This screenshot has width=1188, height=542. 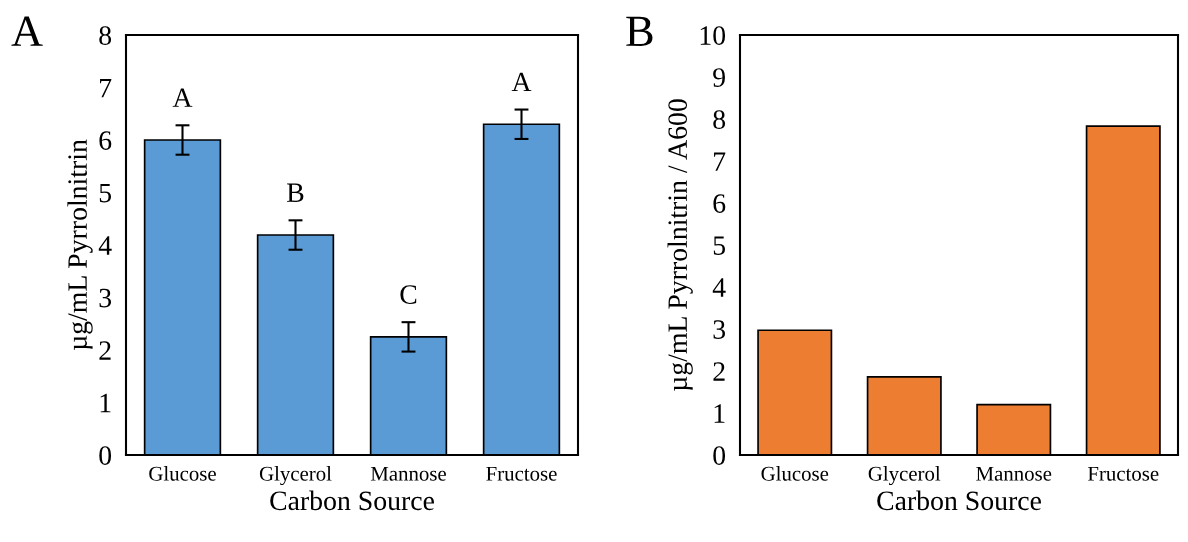 What do you see at coordinates (713, 35) in the screenshot?
I see `y-tick-label: 10` at bounding box center [713, 35].